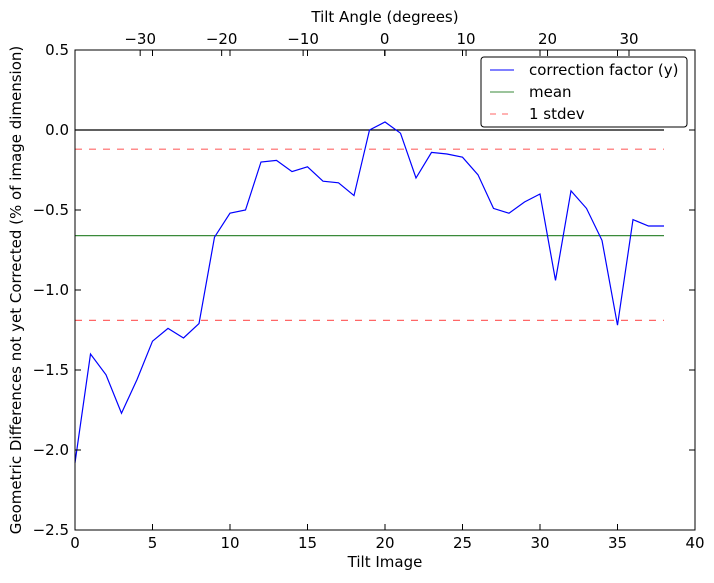 The width and height of the screenshot is (714, 583). I want to click on top-x-tick-label: 30, so click(628, 39).